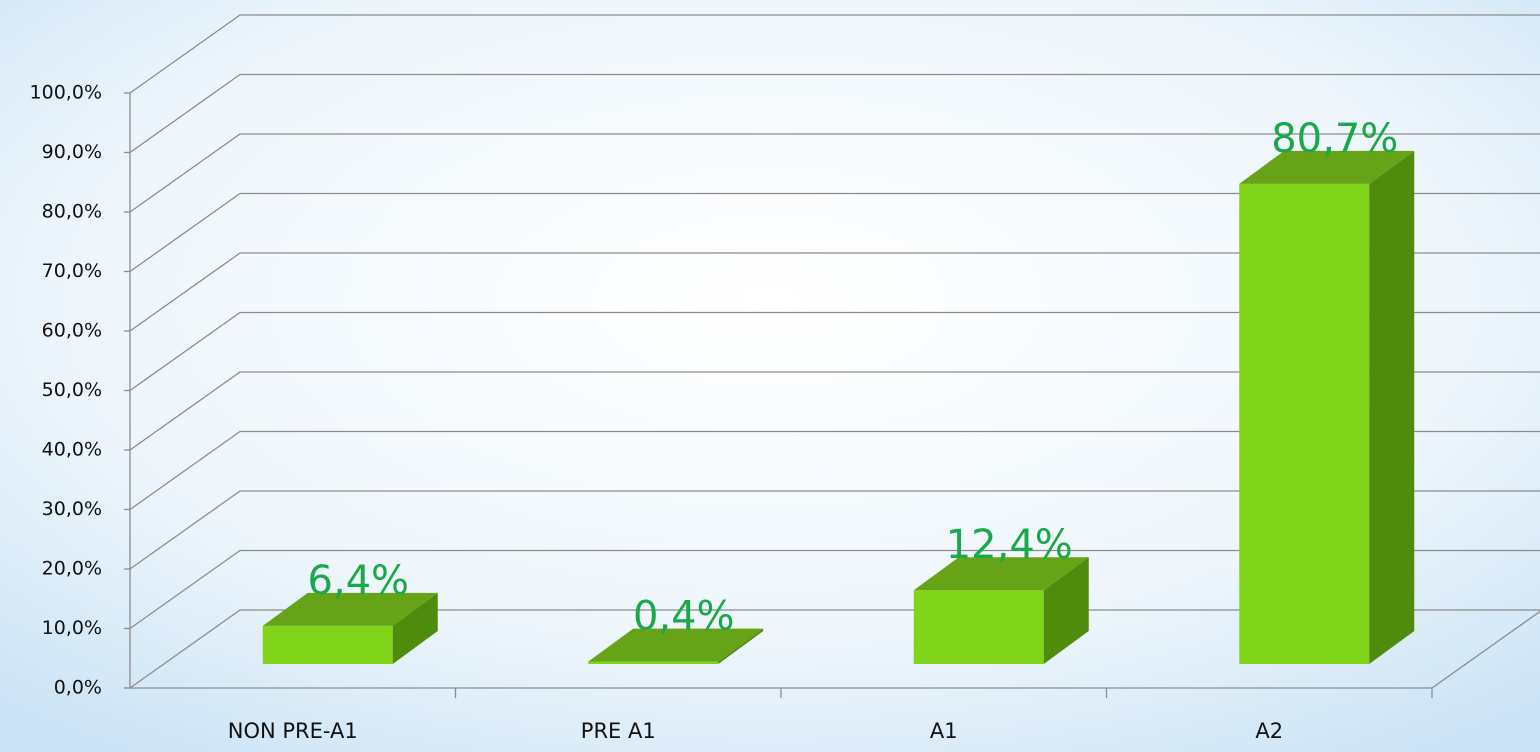 The height and width of the screenshot is (752, 1540). What do you see at coordinates (72, 212) in the screenshot?
I see `y-tick-label: 80,0%` at bounding box center [72, 212].